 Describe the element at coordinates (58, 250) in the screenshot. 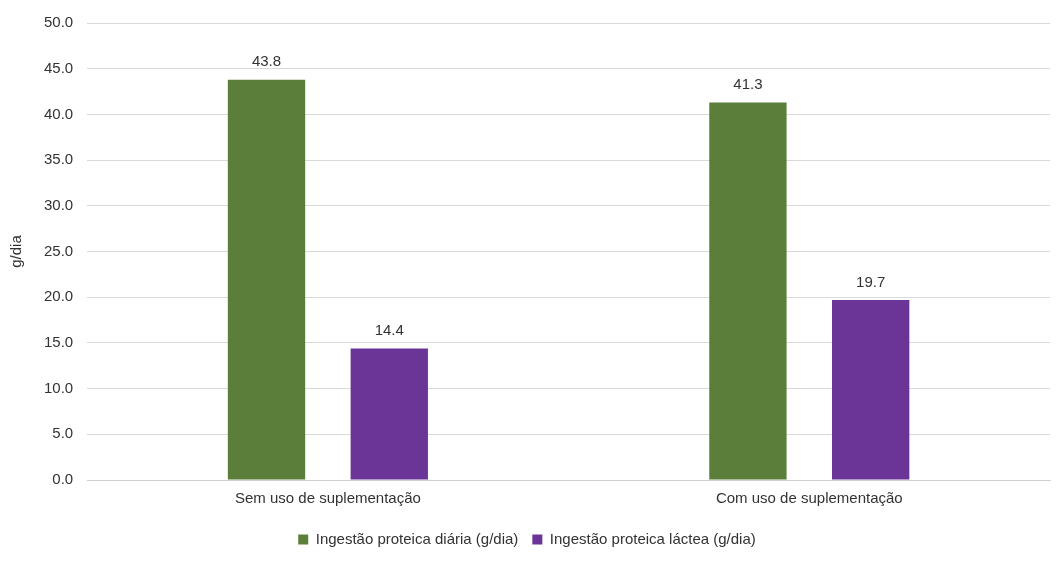

I see `y-tick-label: 25.0` at that location.